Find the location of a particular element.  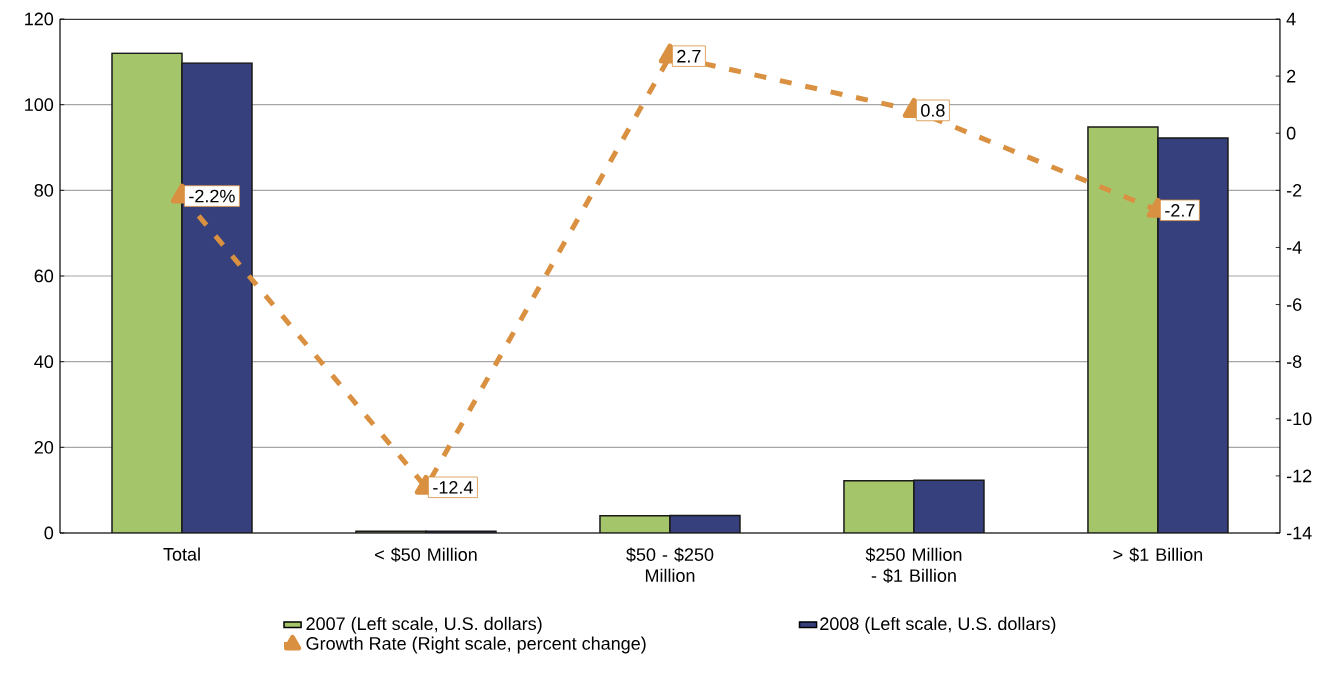

legend-label: Growth Rate (Right scale, percent change) is located at coordinates (476, 645).